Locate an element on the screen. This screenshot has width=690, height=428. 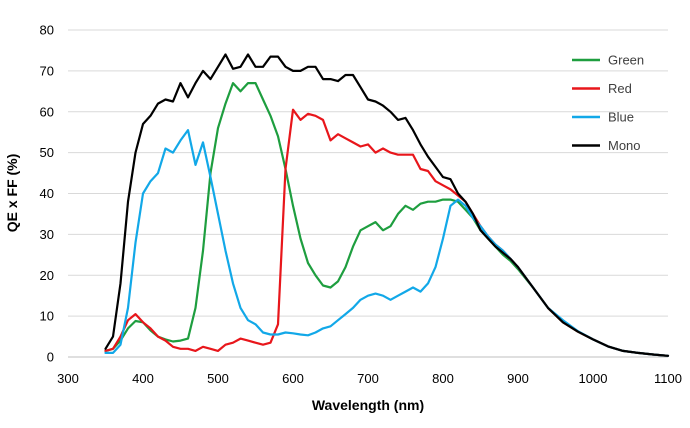
y-tick-label: 40 is located at coordinates (47, 193).